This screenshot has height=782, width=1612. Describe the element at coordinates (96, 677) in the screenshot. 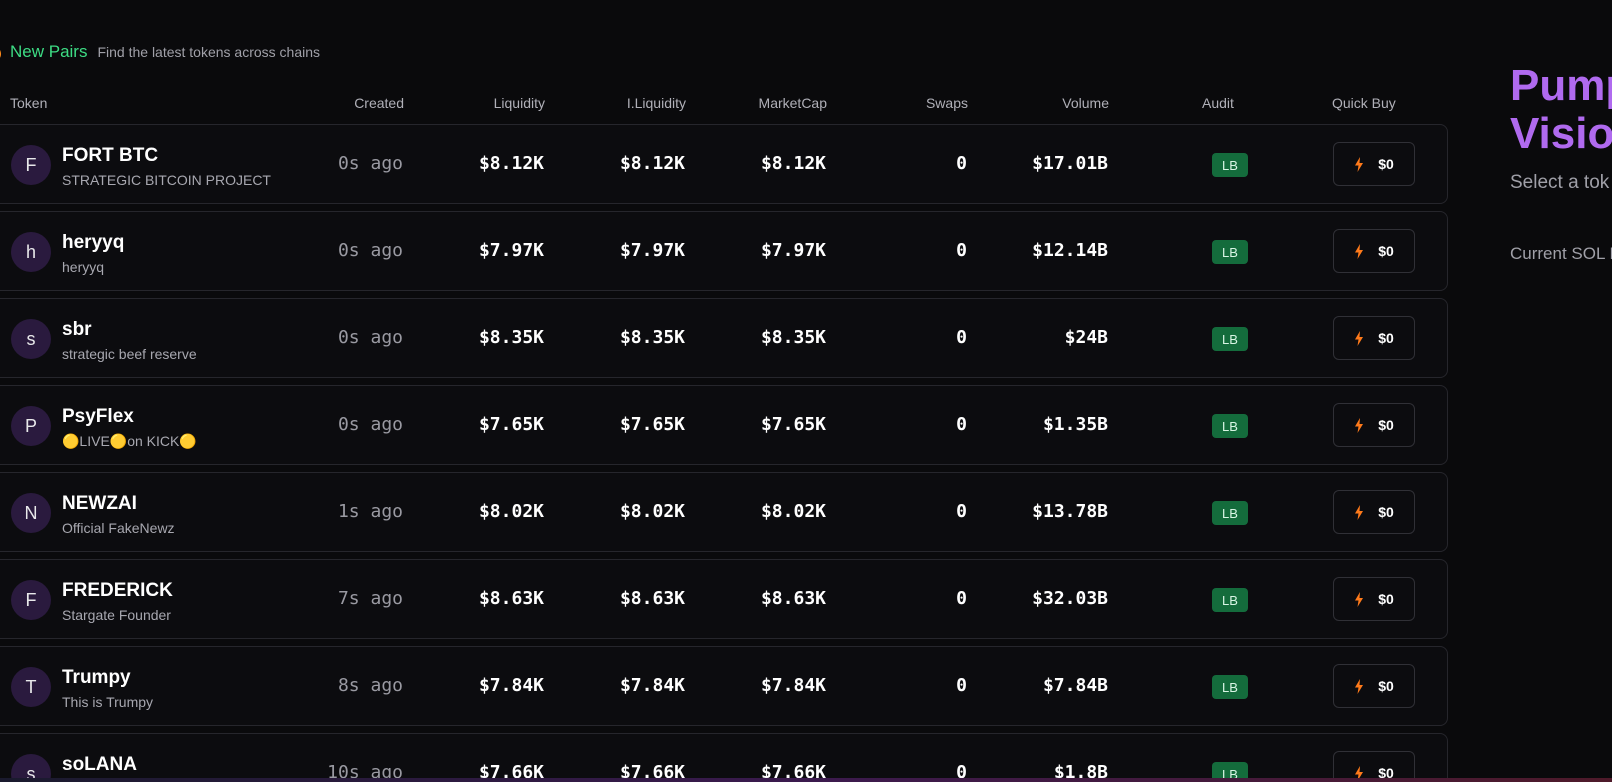

I see `token-name: Trumpy` at that location.